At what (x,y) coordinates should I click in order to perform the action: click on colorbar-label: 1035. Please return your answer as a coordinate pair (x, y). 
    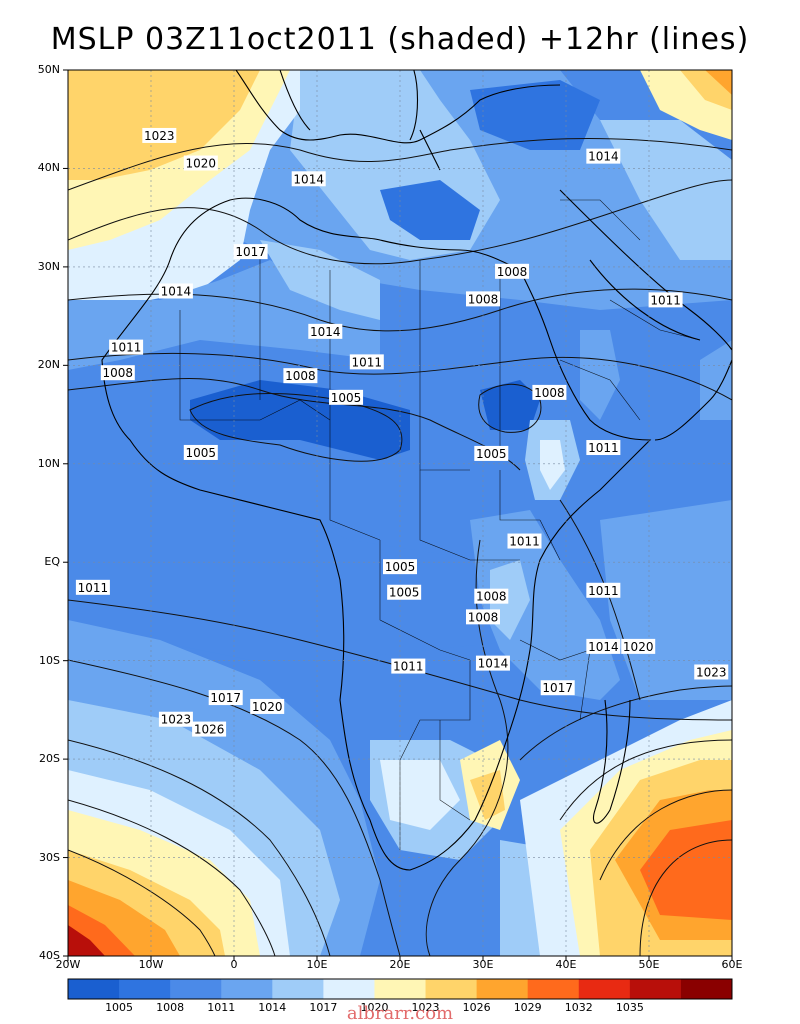
    Looking at the image, I should click on (629, 1007).